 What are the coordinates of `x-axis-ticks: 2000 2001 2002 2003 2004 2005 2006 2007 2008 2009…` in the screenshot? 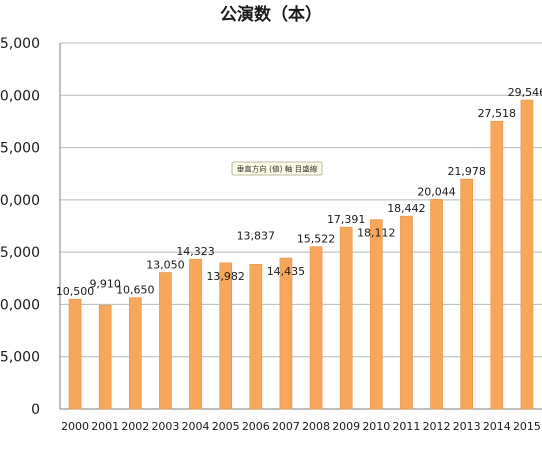 It's located at (301, 426).